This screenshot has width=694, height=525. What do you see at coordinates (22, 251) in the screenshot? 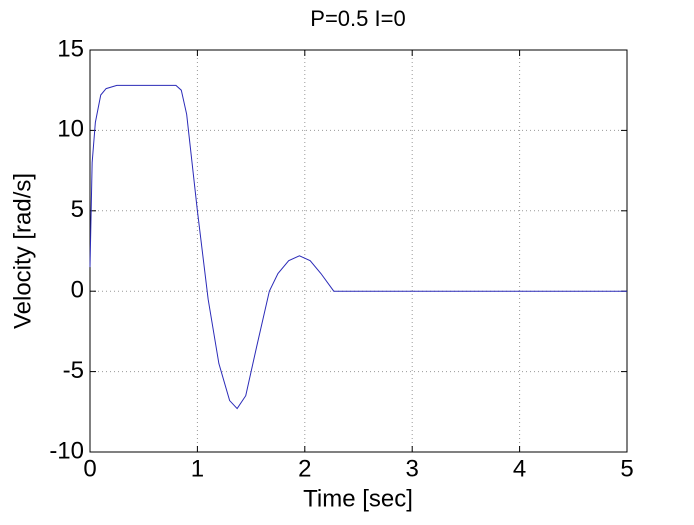
I see `y-axis-label: Velocity [rad/s]` at bounding box center [22, 251].